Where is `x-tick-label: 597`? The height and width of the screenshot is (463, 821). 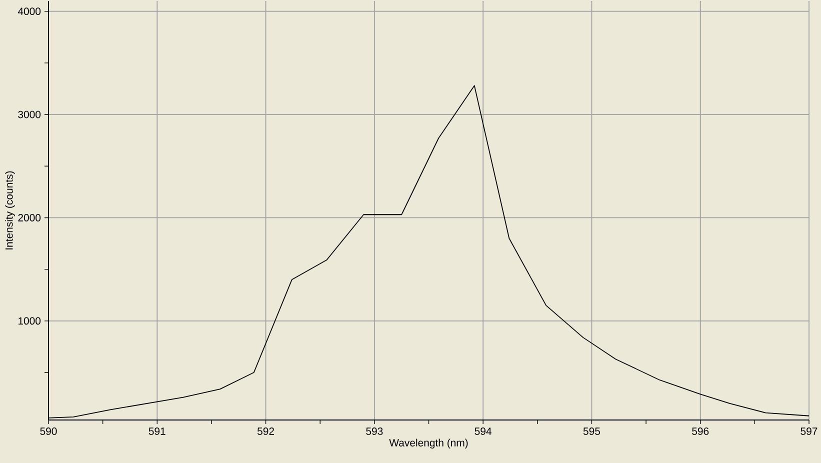 x-tick-label: 597 is located at coordinates (809, 431).